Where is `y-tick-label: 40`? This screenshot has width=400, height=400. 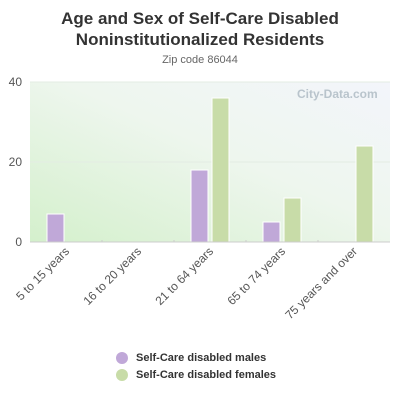
y-tick-label: 40 is located at coordinates (16, 82).